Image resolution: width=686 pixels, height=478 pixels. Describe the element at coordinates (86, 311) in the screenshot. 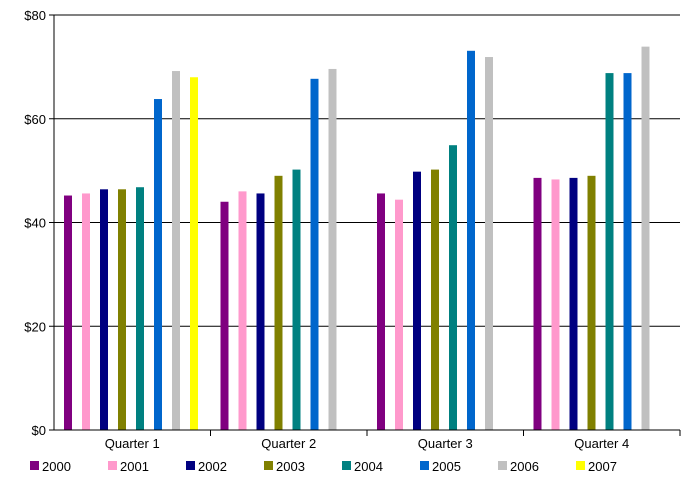

I see `bar-2001-q1` at that location.